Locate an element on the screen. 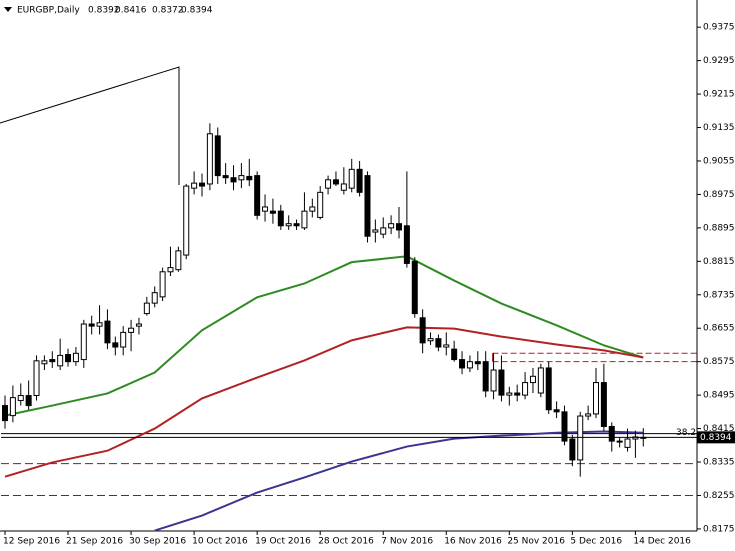 The width and height of the screenshot is (735, 551). y-tick-label: 0.9055 is located at coordinates (719, 161).